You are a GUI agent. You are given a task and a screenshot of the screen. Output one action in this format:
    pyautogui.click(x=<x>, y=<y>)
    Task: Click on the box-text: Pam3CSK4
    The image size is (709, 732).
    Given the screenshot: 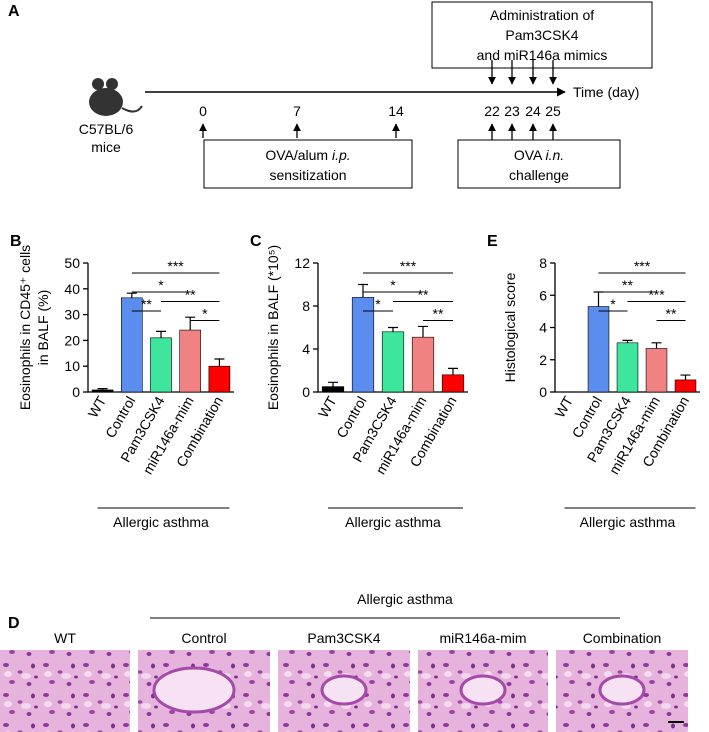 What is the action you would take?
    pyautogui.click(x=541, y=35)
    